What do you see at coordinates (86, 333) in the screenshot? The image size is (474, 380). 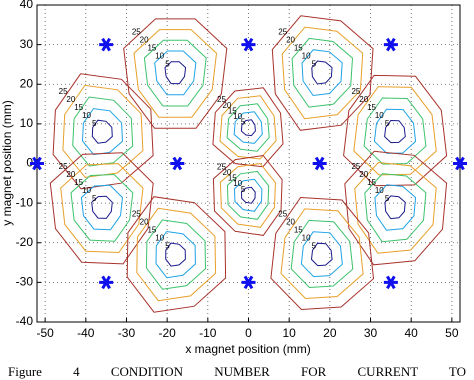 I see `x-tick-label: -40` at bounding box center [86, 333].